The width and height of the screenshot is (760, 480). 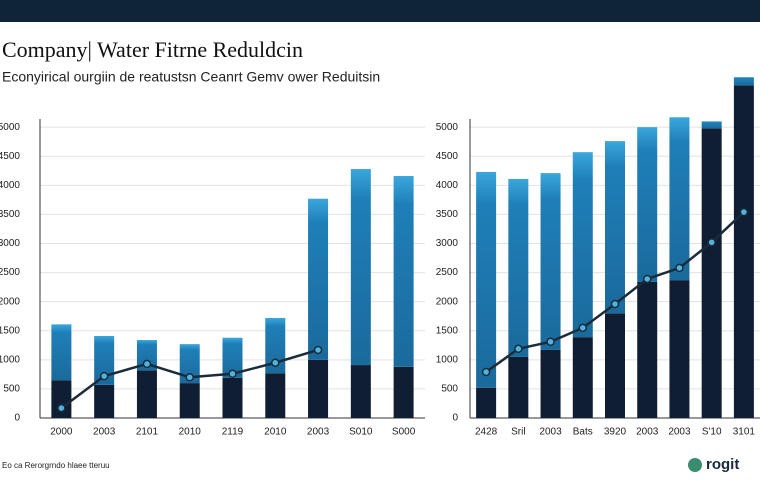 What do you see at coordinates (712, 432) in the screenshot?
I see `x-tick-label: S'10` at bounding box center [712, 432].